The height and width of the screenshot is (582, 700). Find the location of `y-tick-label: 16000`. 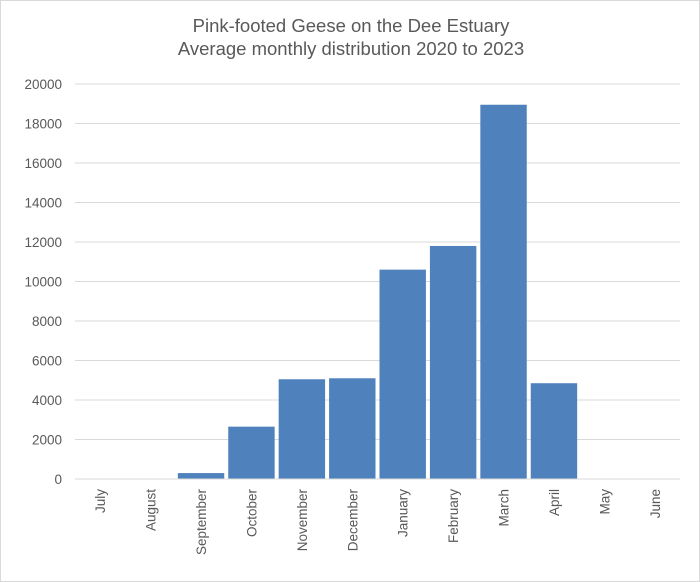

y-tick-label: 16000 is located at coordinates (43, 163).